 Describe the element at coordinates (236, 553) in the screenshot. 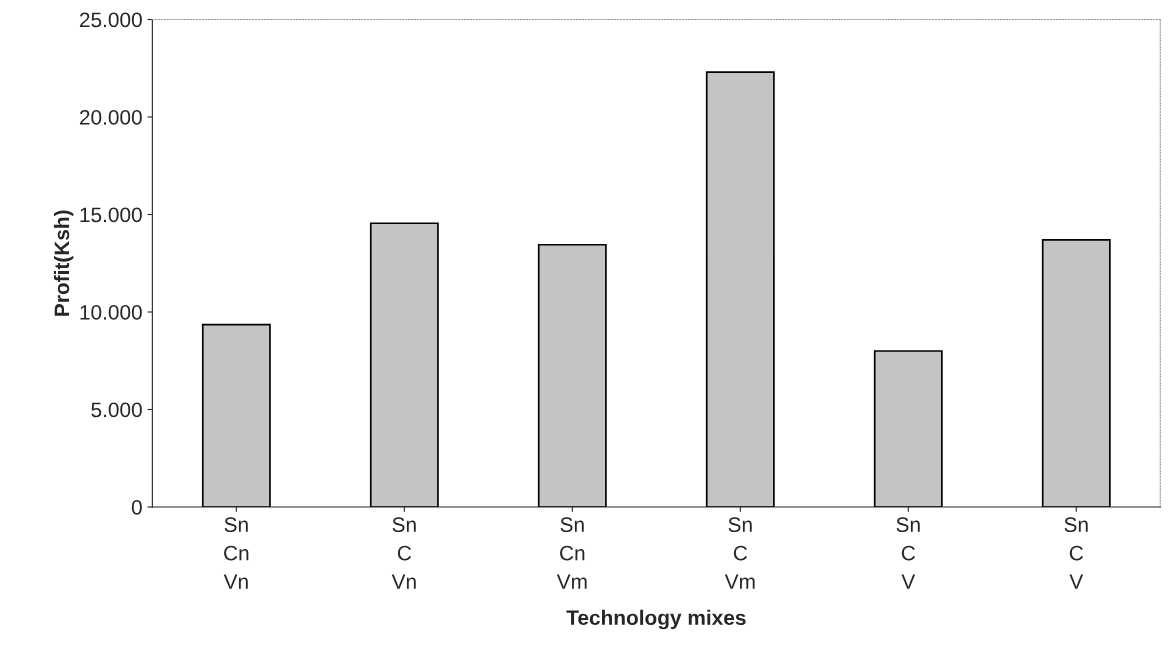

I see `x-tick-label: Sn Cn Vn` at that location.